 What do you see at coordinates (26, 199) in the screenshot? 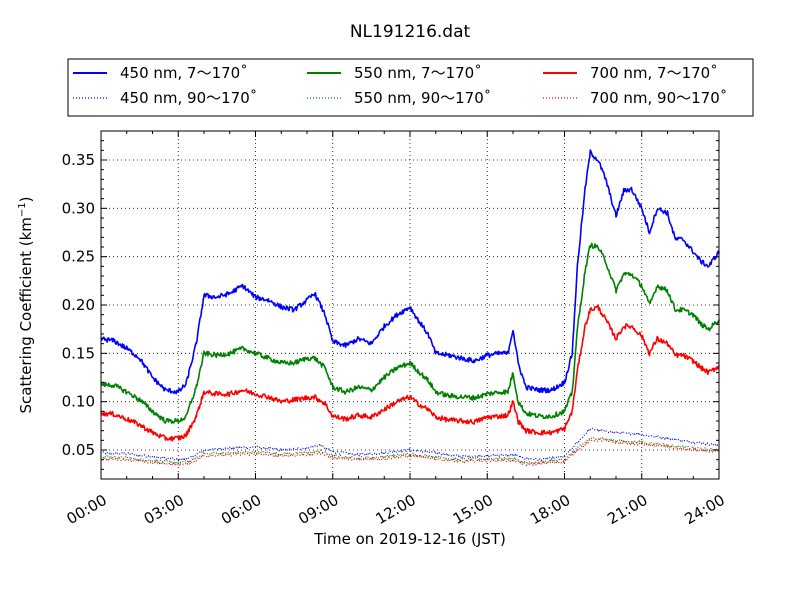
I see `y-axis-label-close: )` at bounding box center [26, 199].